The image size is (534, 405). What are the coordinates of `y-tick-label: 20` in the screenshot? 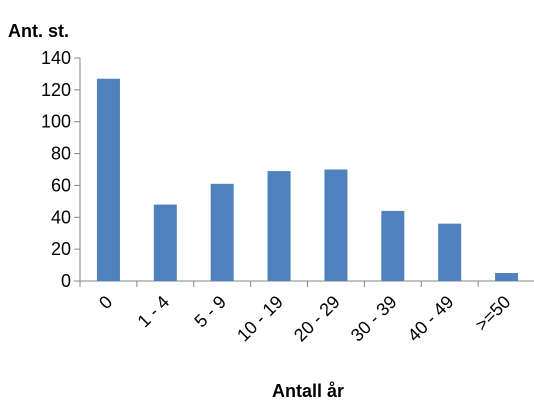 It's located at (61, 249).